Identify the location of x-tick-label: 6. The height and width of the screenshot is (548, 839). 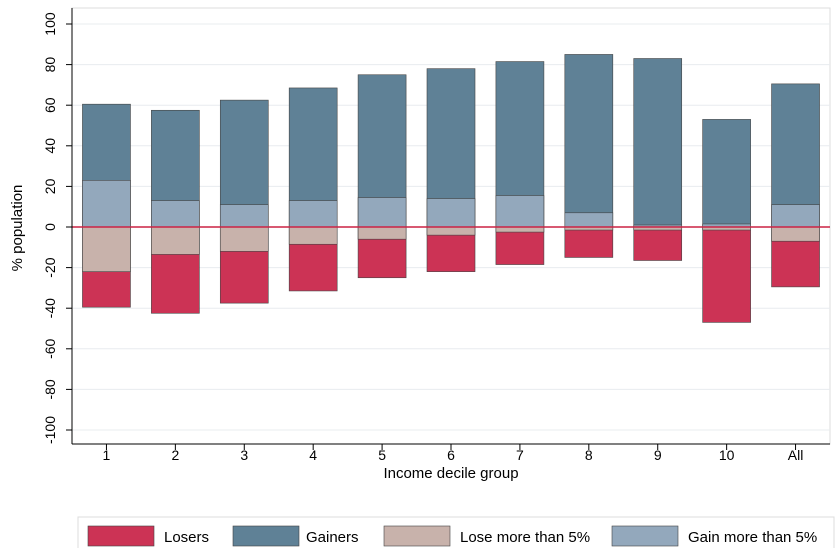
(451, 455).